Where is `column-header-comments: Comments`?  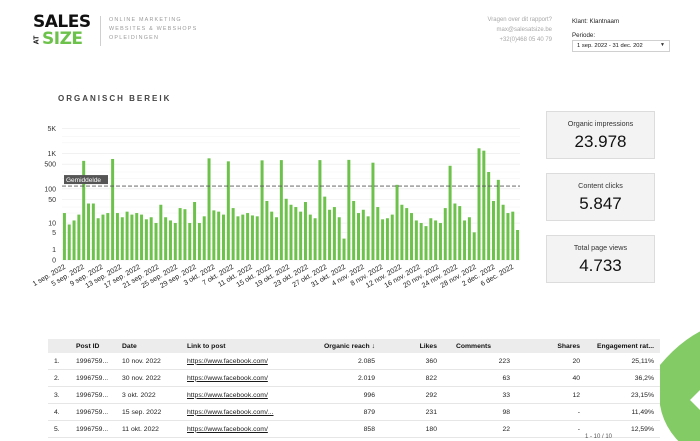 column-header-comments: Comments is located at coordinates (473, 346).